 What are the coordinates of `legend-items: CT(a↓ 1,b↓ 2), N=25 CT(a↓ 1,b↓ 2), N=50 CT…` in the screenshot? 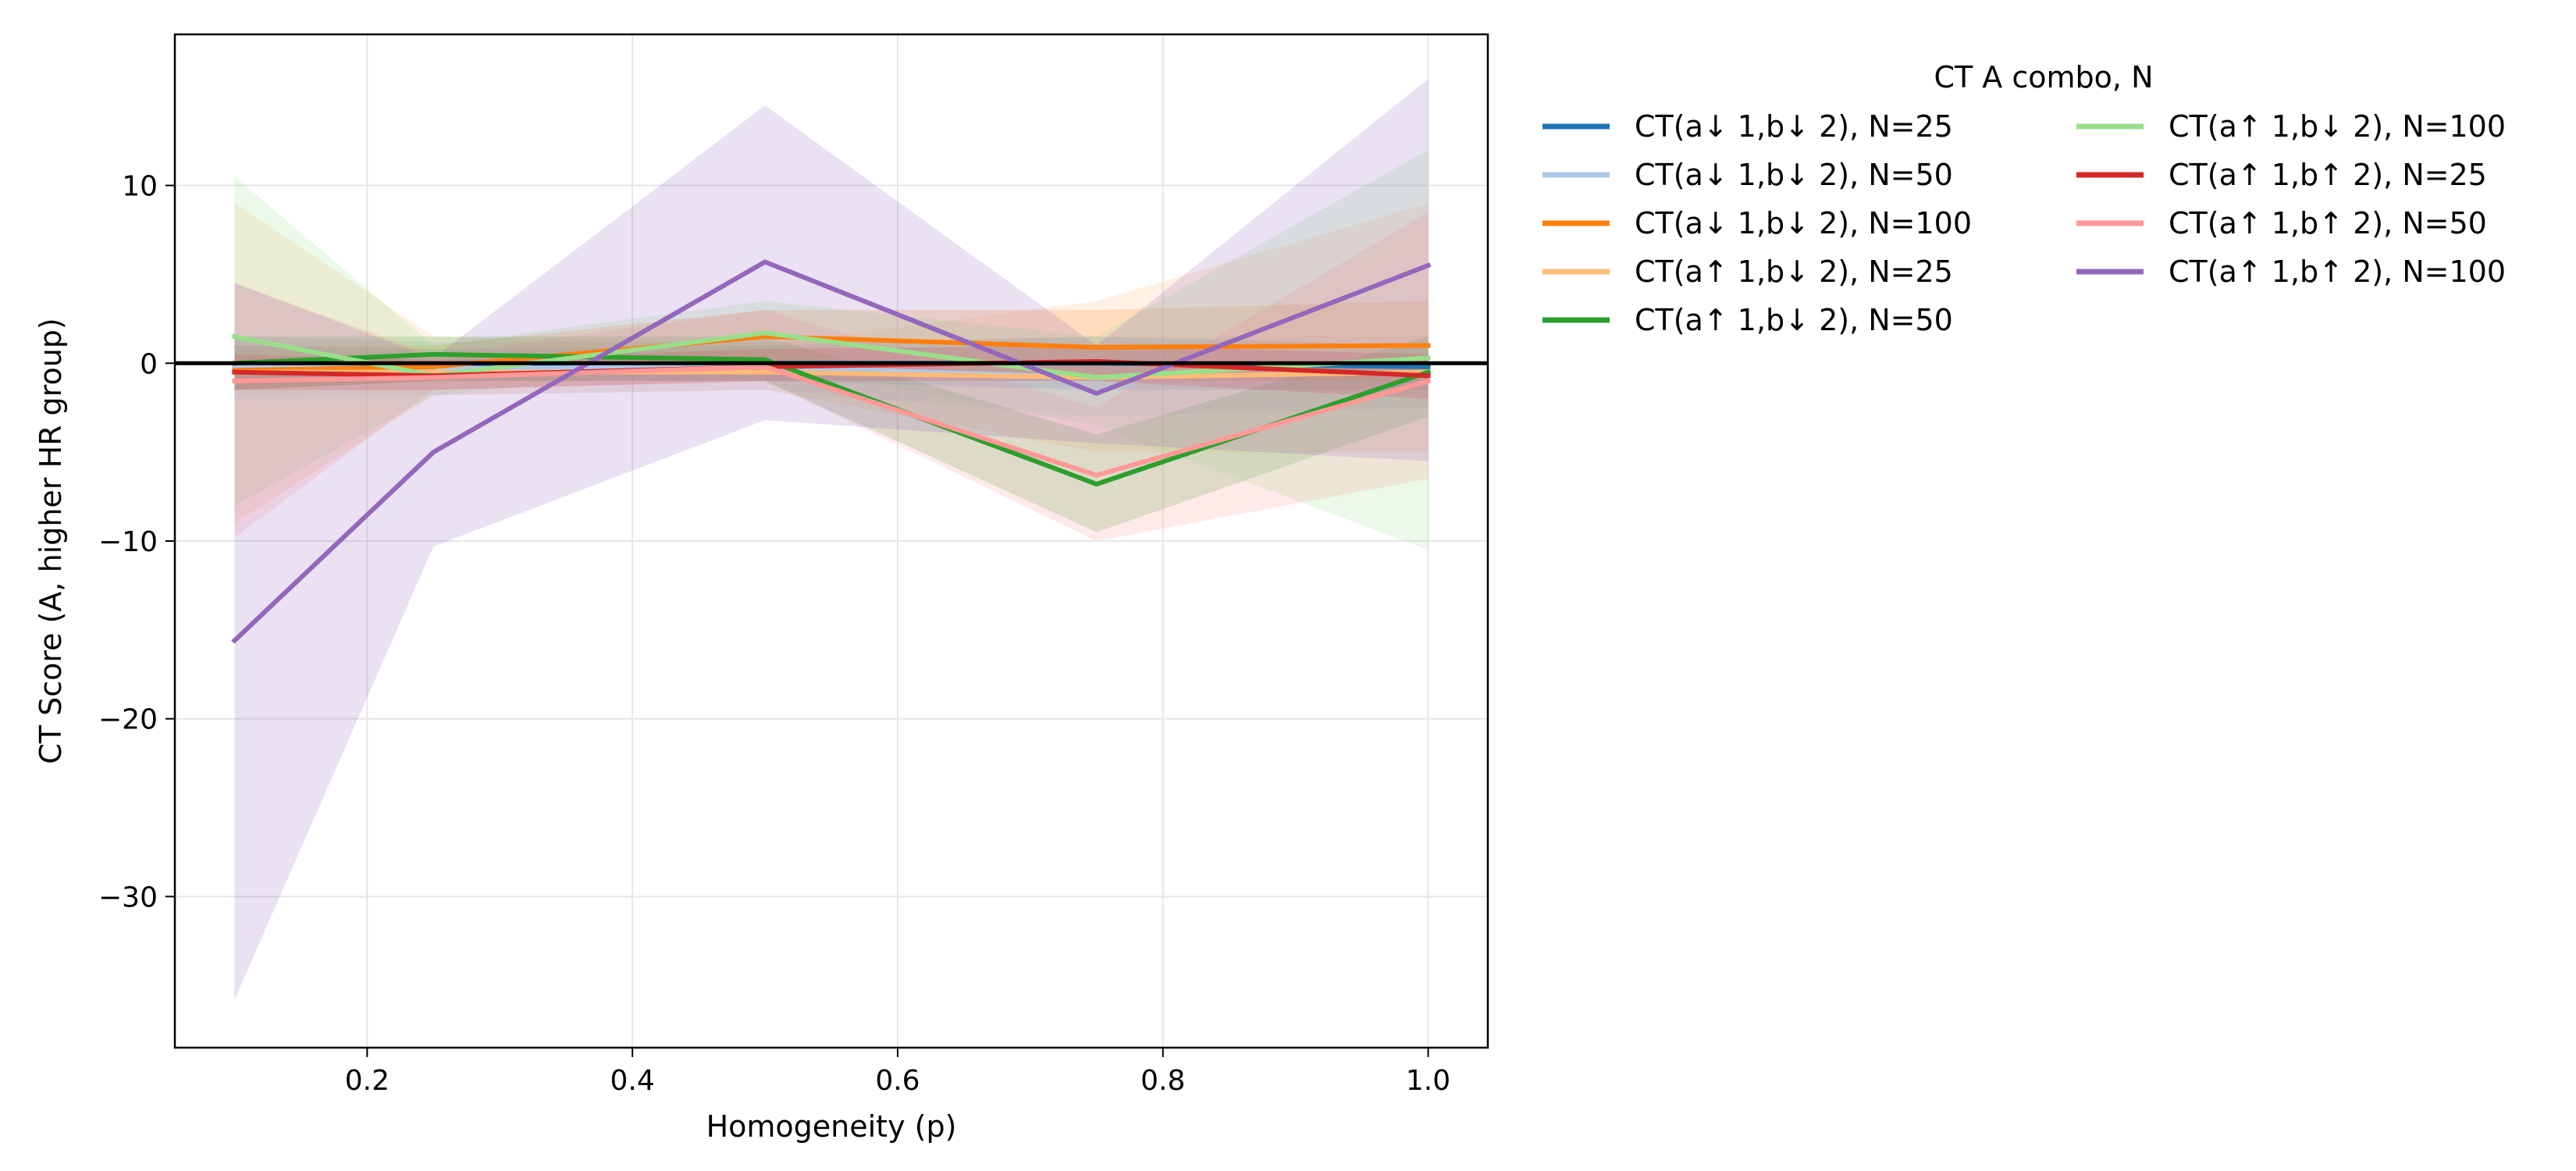 It's located at (2024, 223).